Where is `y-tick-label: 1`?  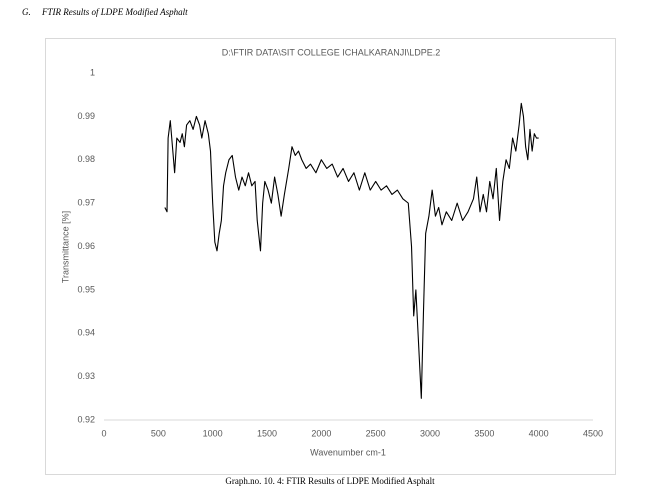
y-tick-label: 1 is located at coordinates (92, 72).